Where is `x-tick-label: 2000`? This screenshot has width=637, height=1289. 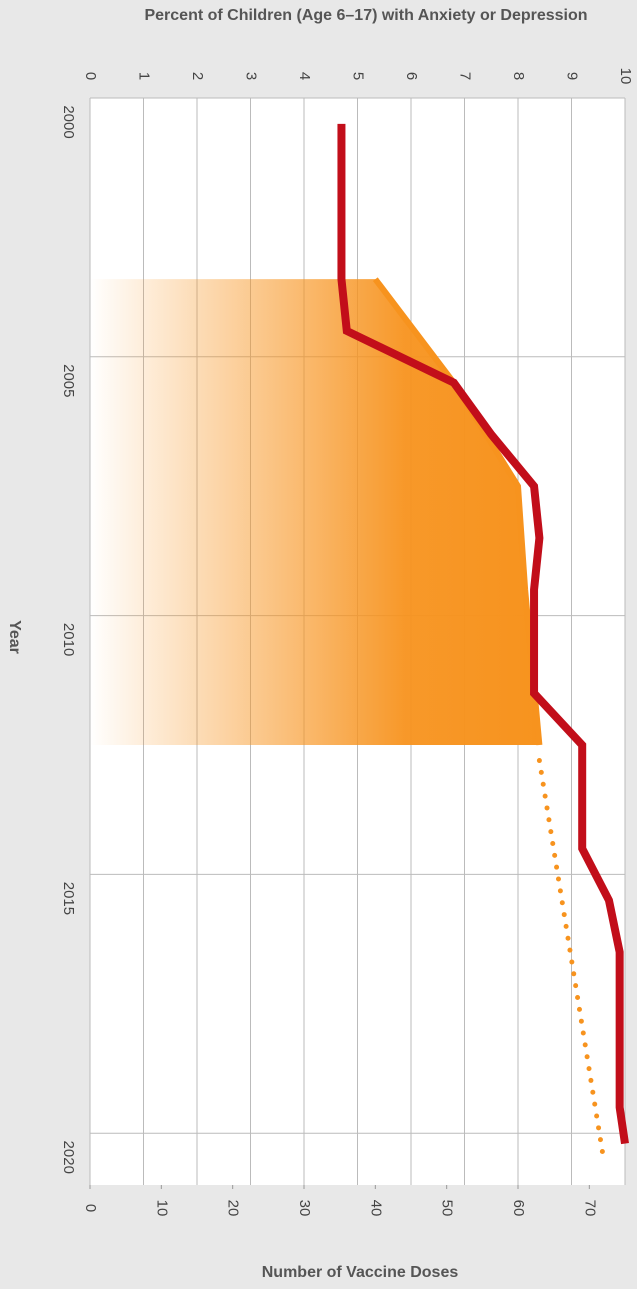 x-tick-label: 2000 is located at coordinates (68, 121).